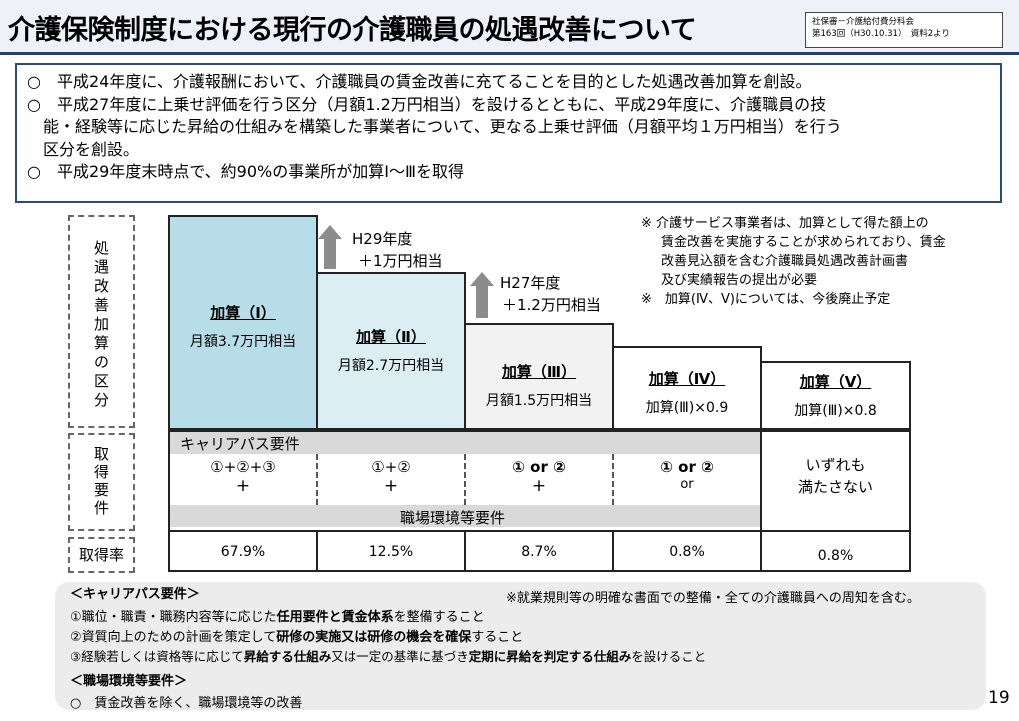 This screenshot has height=721, width=1019. What do you see at coordinates (687, 408) in the screenshot?
I see `tier-4-desc: 加算(Ⅲ)×0.9` at bounding box center [687, 408].